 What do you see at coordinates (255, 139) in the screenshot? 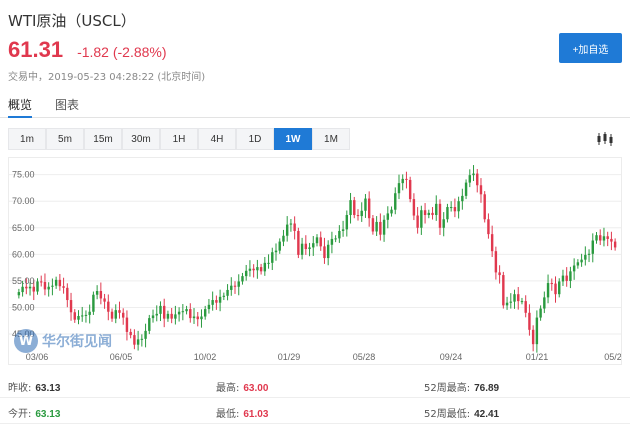
I see `period-1d: 1D` at bounding box center [255, 139].